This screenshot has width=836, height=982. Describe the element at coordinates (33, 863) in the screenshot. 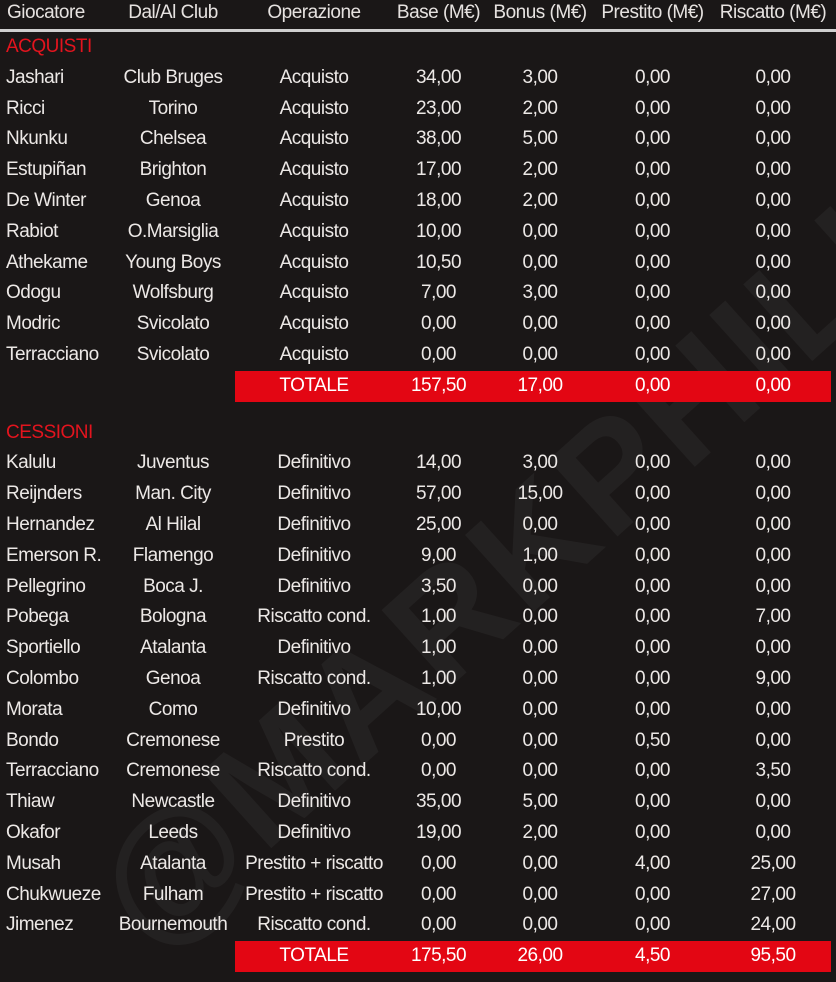

I see `cell-player: Musah` at that location.